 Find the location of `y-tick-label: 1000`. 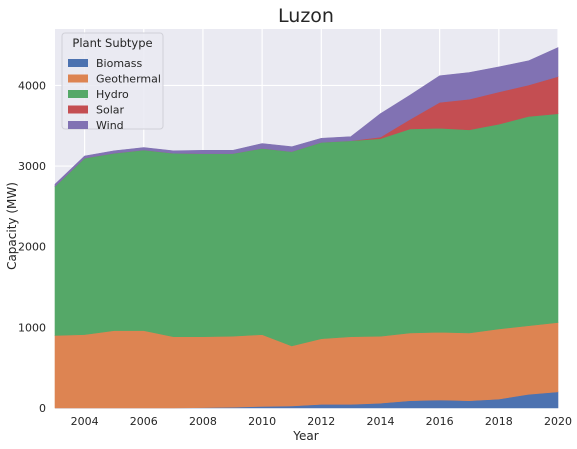

y-tick-label: 1000 is located at coordinates (32, 327).